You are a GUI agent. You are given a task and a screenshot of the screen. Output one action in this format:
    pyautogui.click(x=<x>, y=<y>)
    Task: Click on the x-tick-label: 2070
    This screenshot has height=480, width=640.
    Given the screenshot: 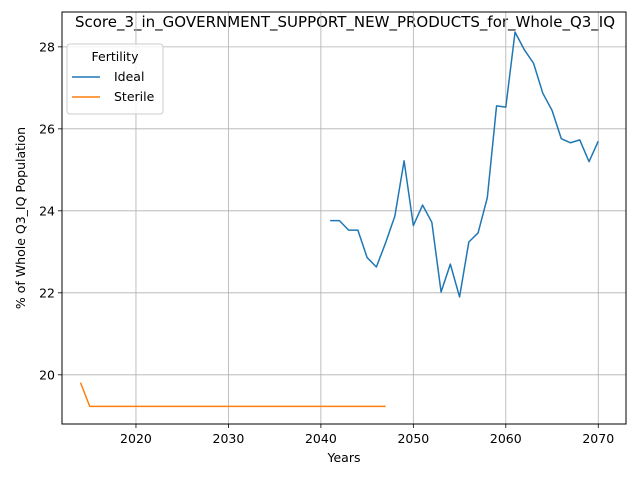 What is the action you would take?
    pyautogui.click(x=598, y=438)
    